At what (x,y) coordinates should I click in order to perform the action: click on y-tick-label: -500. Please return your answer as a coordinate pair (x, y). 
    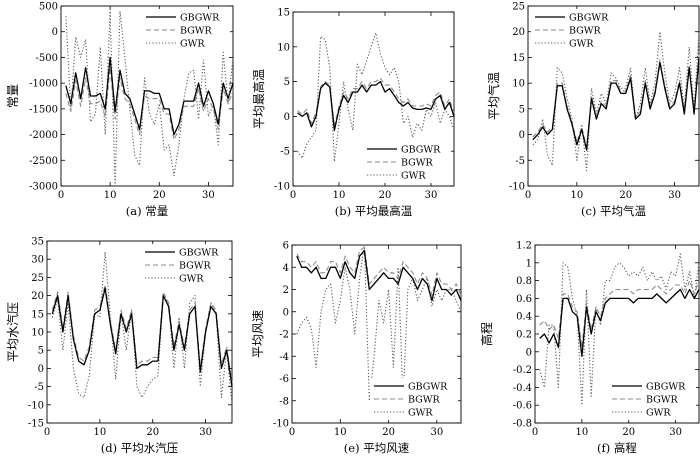
    Looking at the image, I should click on (47, 58).